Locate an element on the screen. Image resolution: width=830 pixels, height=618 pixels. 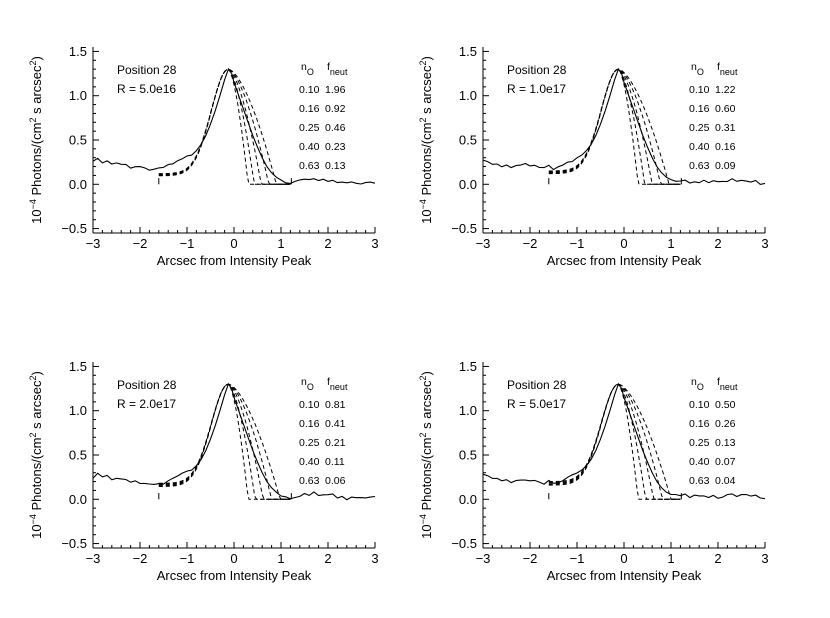
table-f-value: 0.09 is located at coordinates (725, 166).